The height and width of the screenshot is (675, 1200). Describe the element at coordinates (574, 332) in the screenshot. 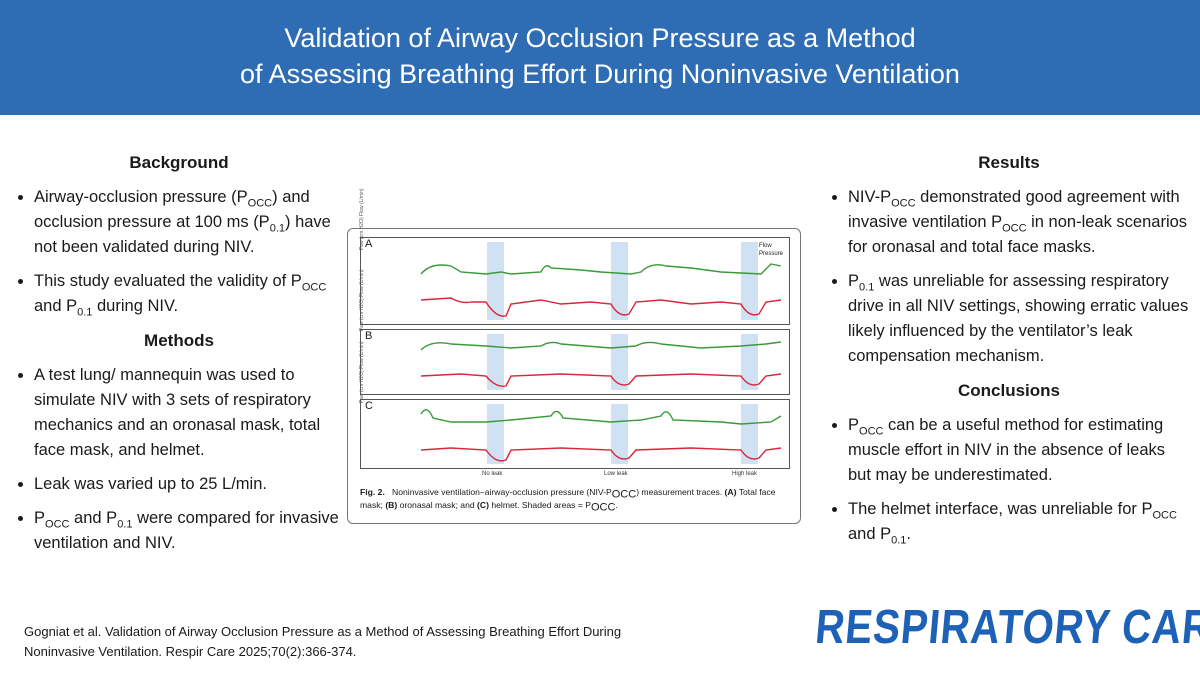

I see `trace-panel-b: B Paw (cm H2O) Flow (L/min)` at that location.